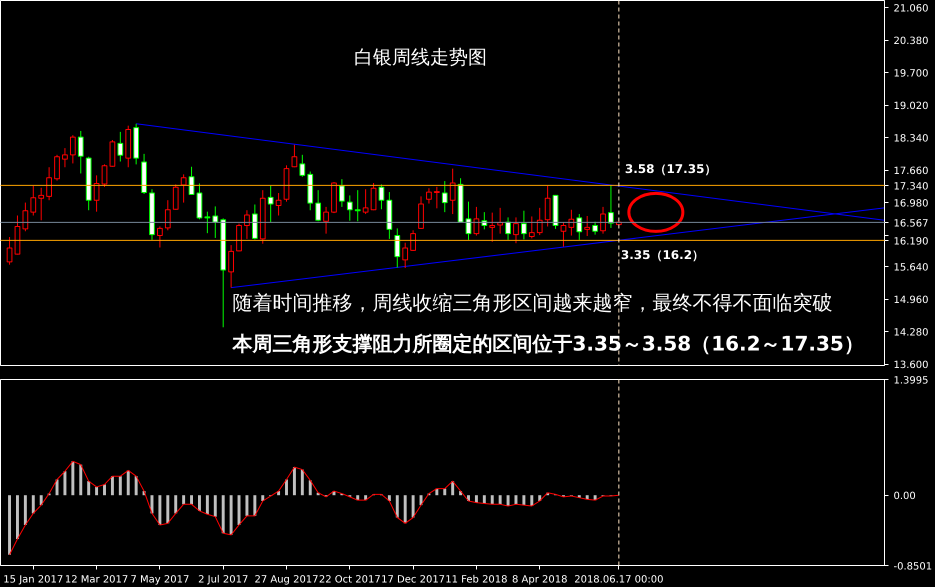 The height and width of the screenshot is (587, 936). What do you see at coordinates (286, 580) in the screenshot?
I see `x-tick-label: 27 Aug 2017` at bounding box center [286, 580].